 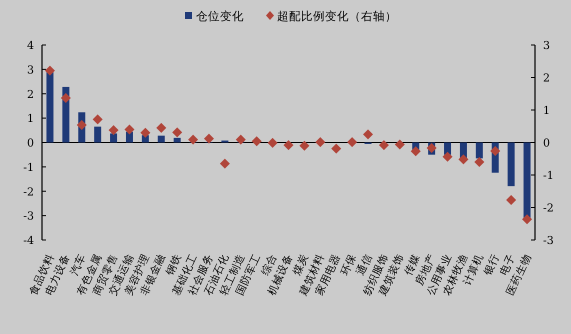 I want to click on y-tick-label: -2, so click(x=28, y=191).